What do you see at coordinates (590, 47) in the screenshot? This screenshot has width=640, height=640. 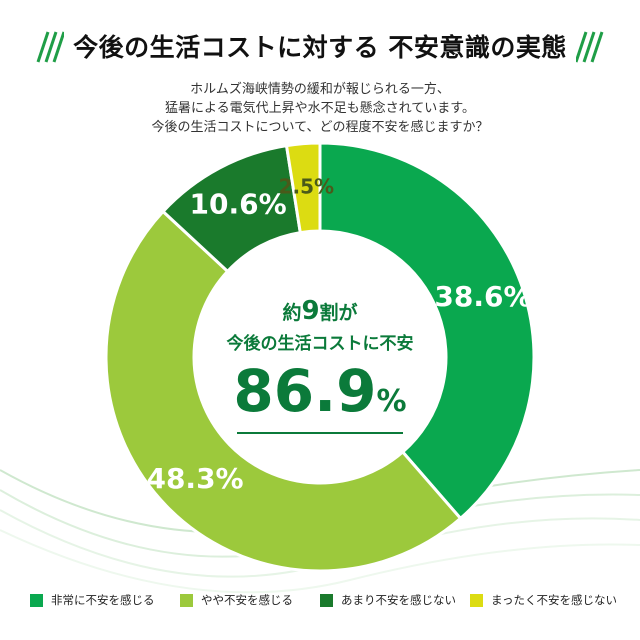 I see `right-slash-decoration` at bounding box center [590, 47].